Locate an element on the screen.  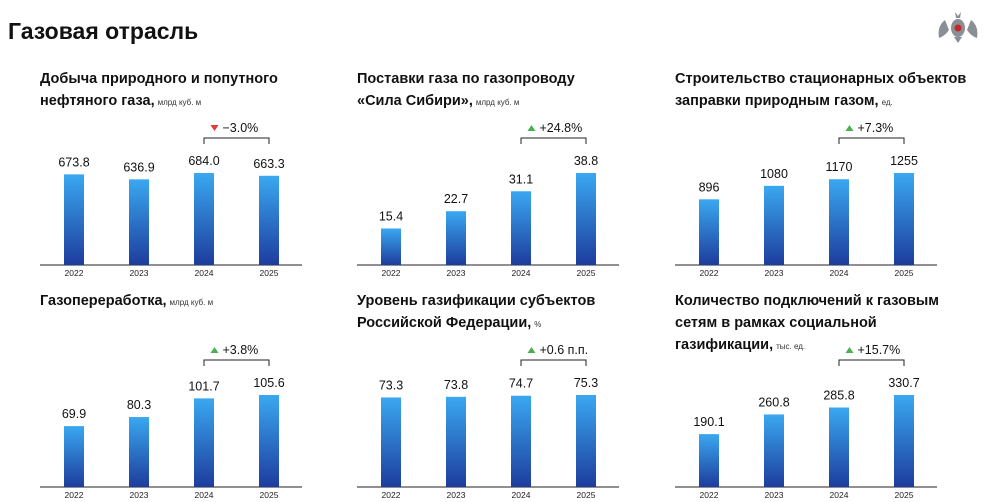
change-label: −3.0% is located at coordinates (241, 128).